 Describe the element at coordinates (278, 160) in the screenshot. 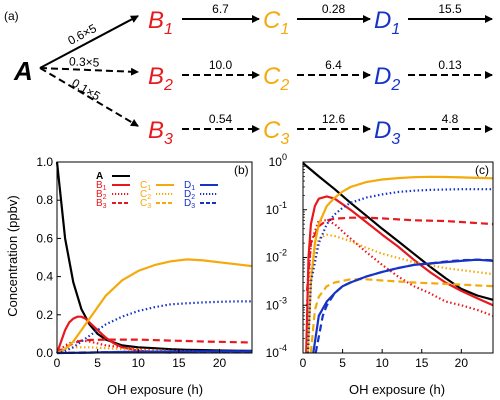

I see `y-tick-label: 10⁰` at that location.